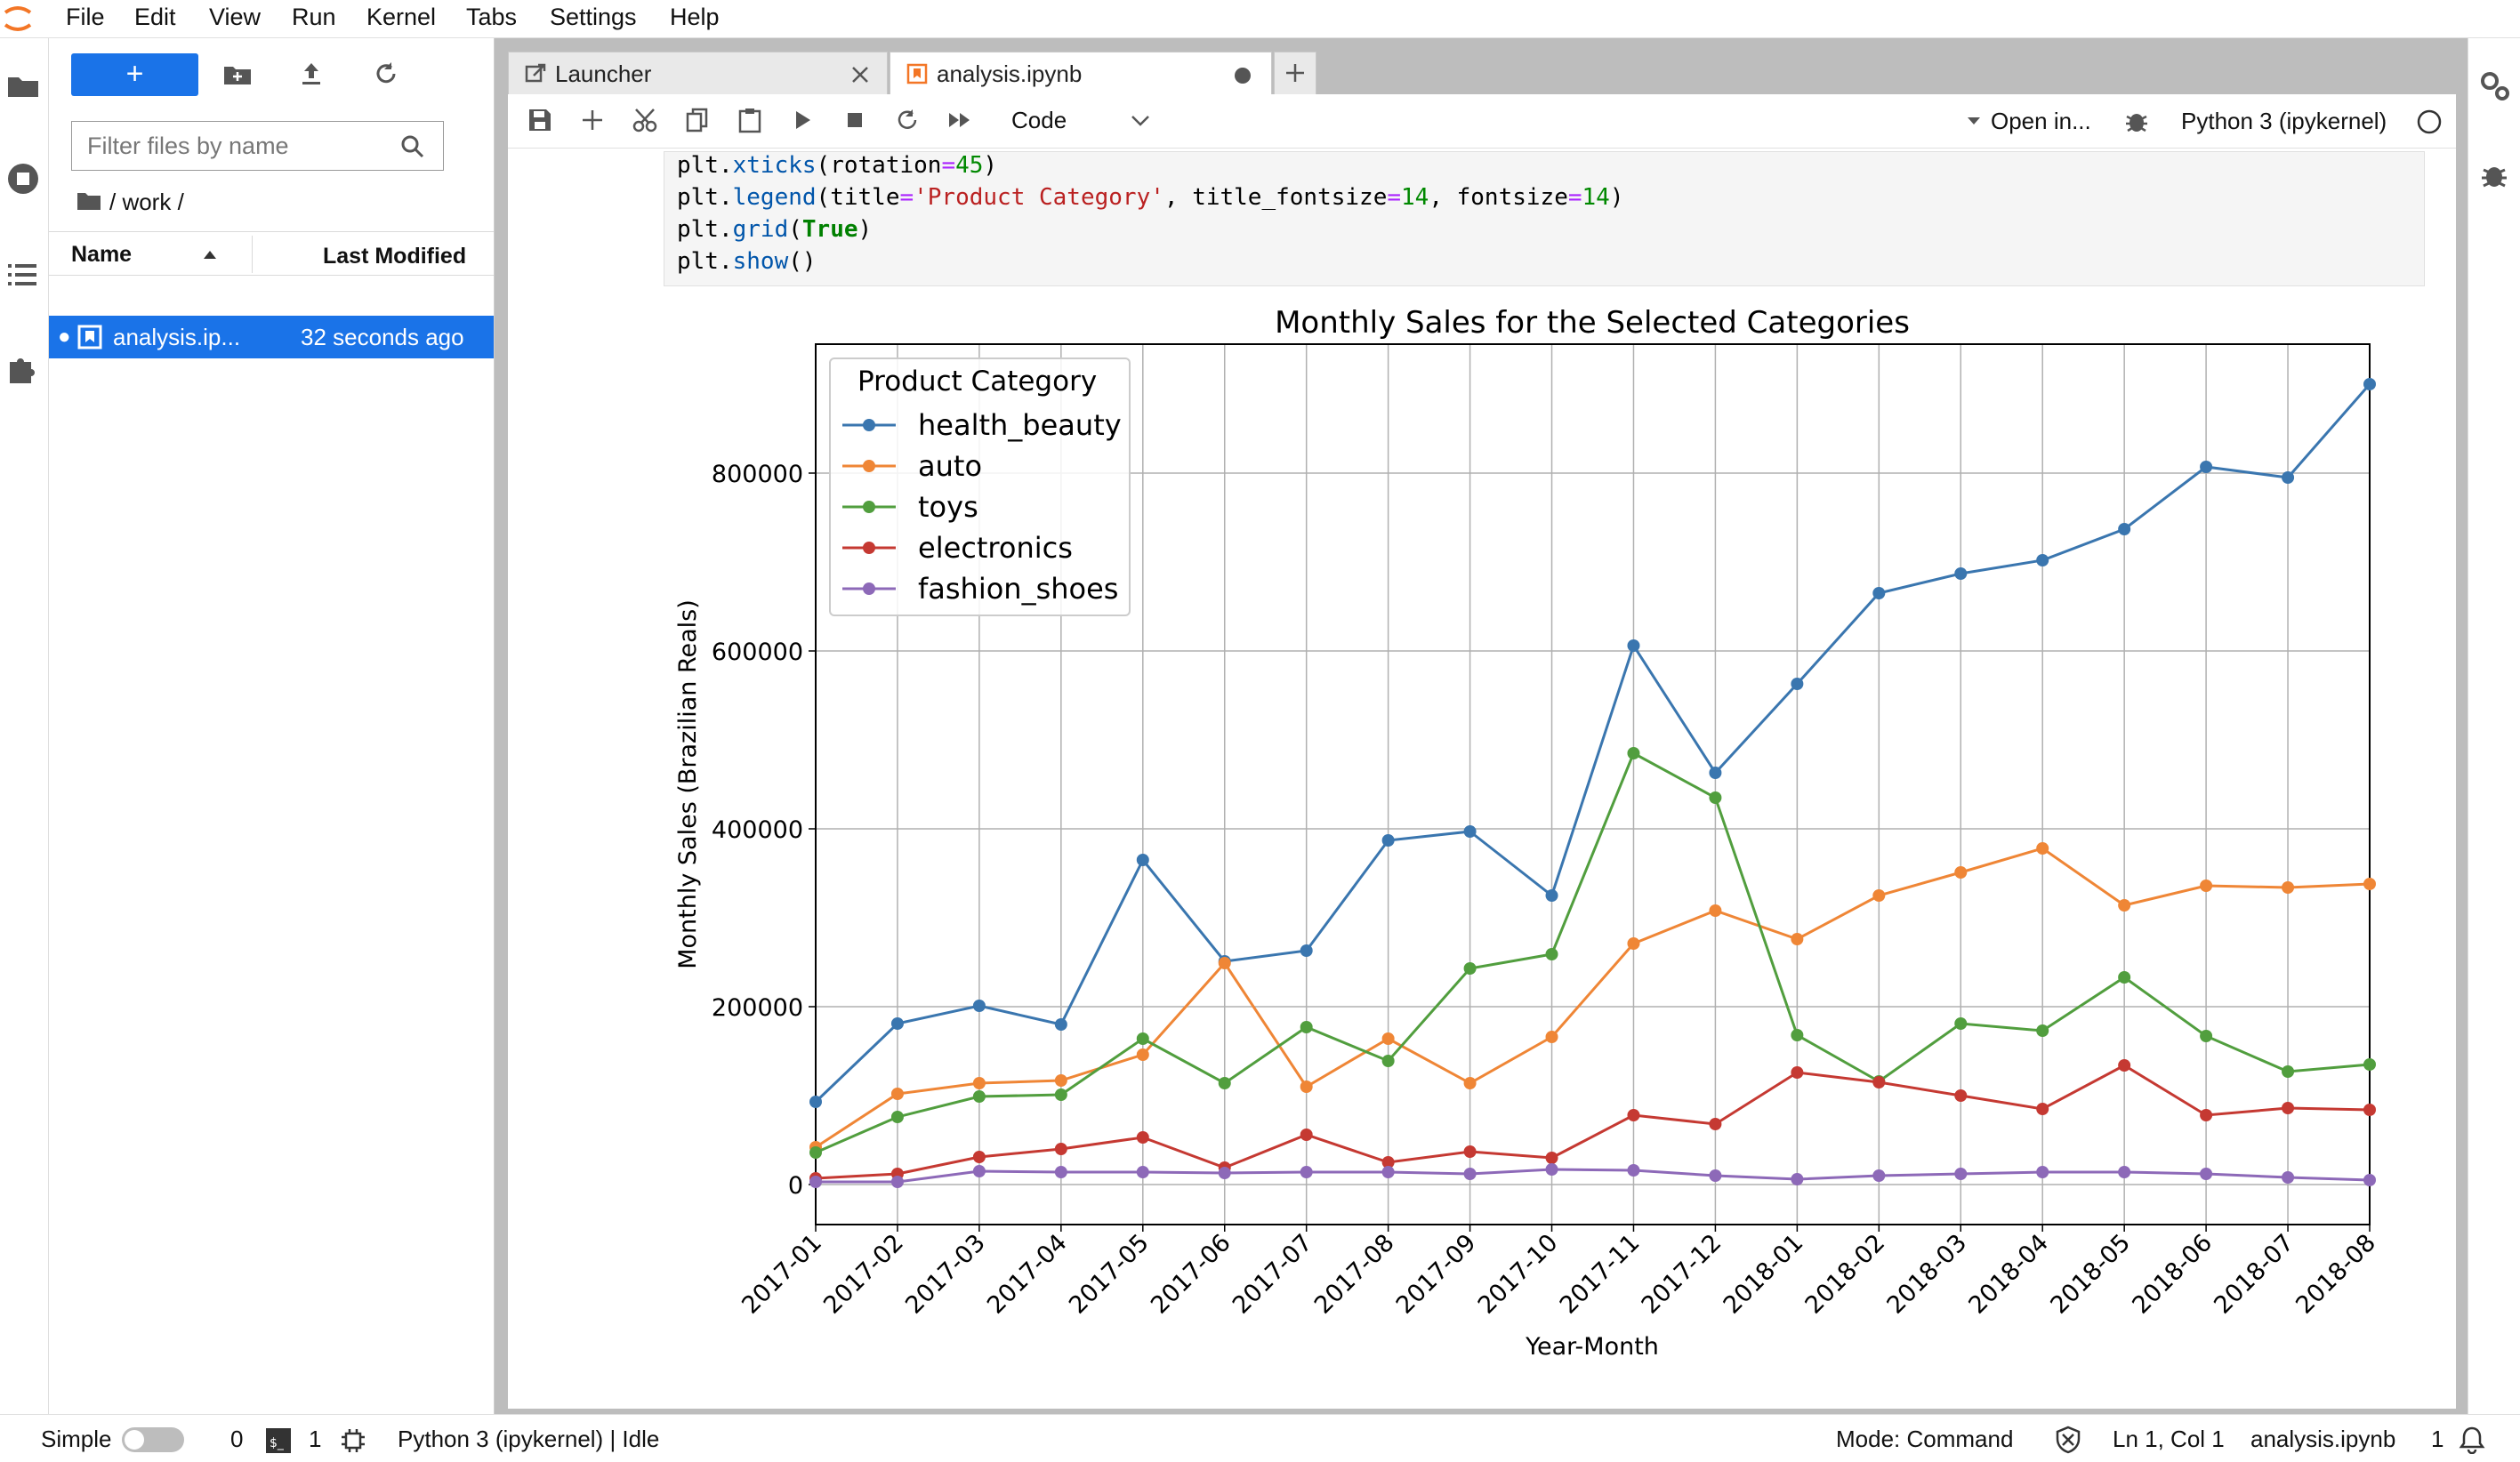 The image size is (2520, 1462). Describe the element at coordinates (1600, 1274) in the screenshot. I see `x-tick-label: 2017-11` at that location.